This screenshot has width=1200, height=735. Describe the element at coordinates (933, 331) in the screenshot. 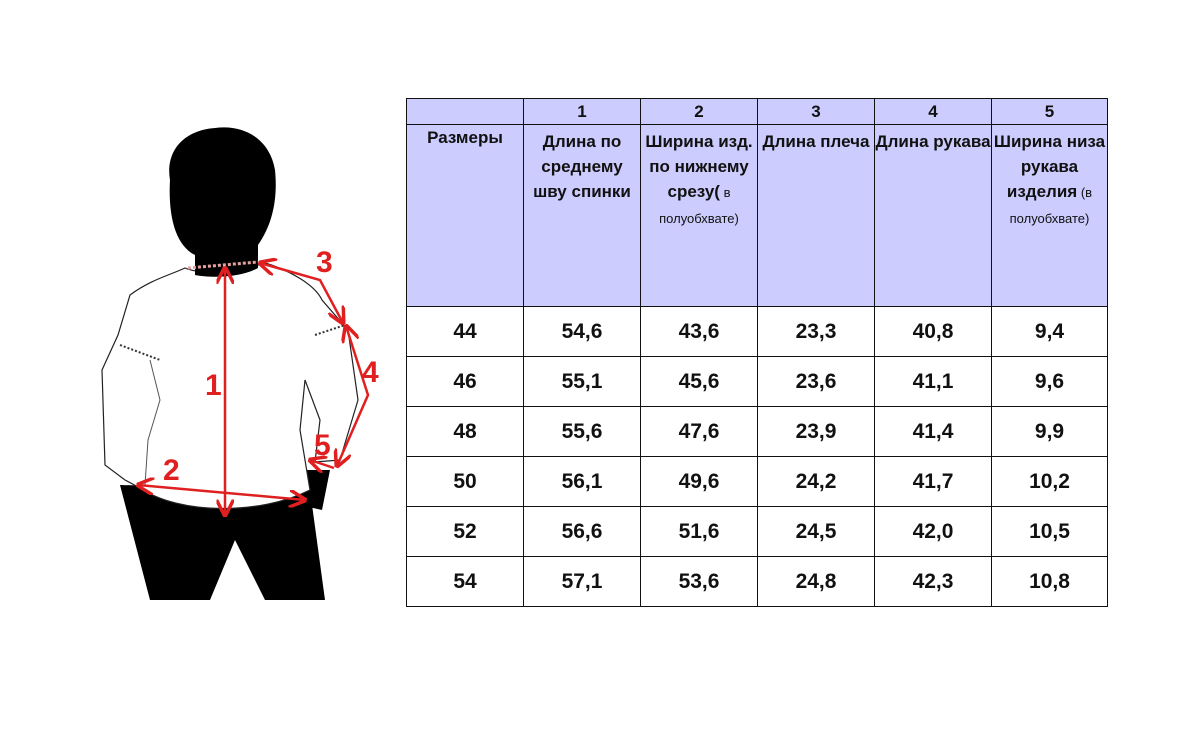

I see `measurement-cell: 40,8` at that location.